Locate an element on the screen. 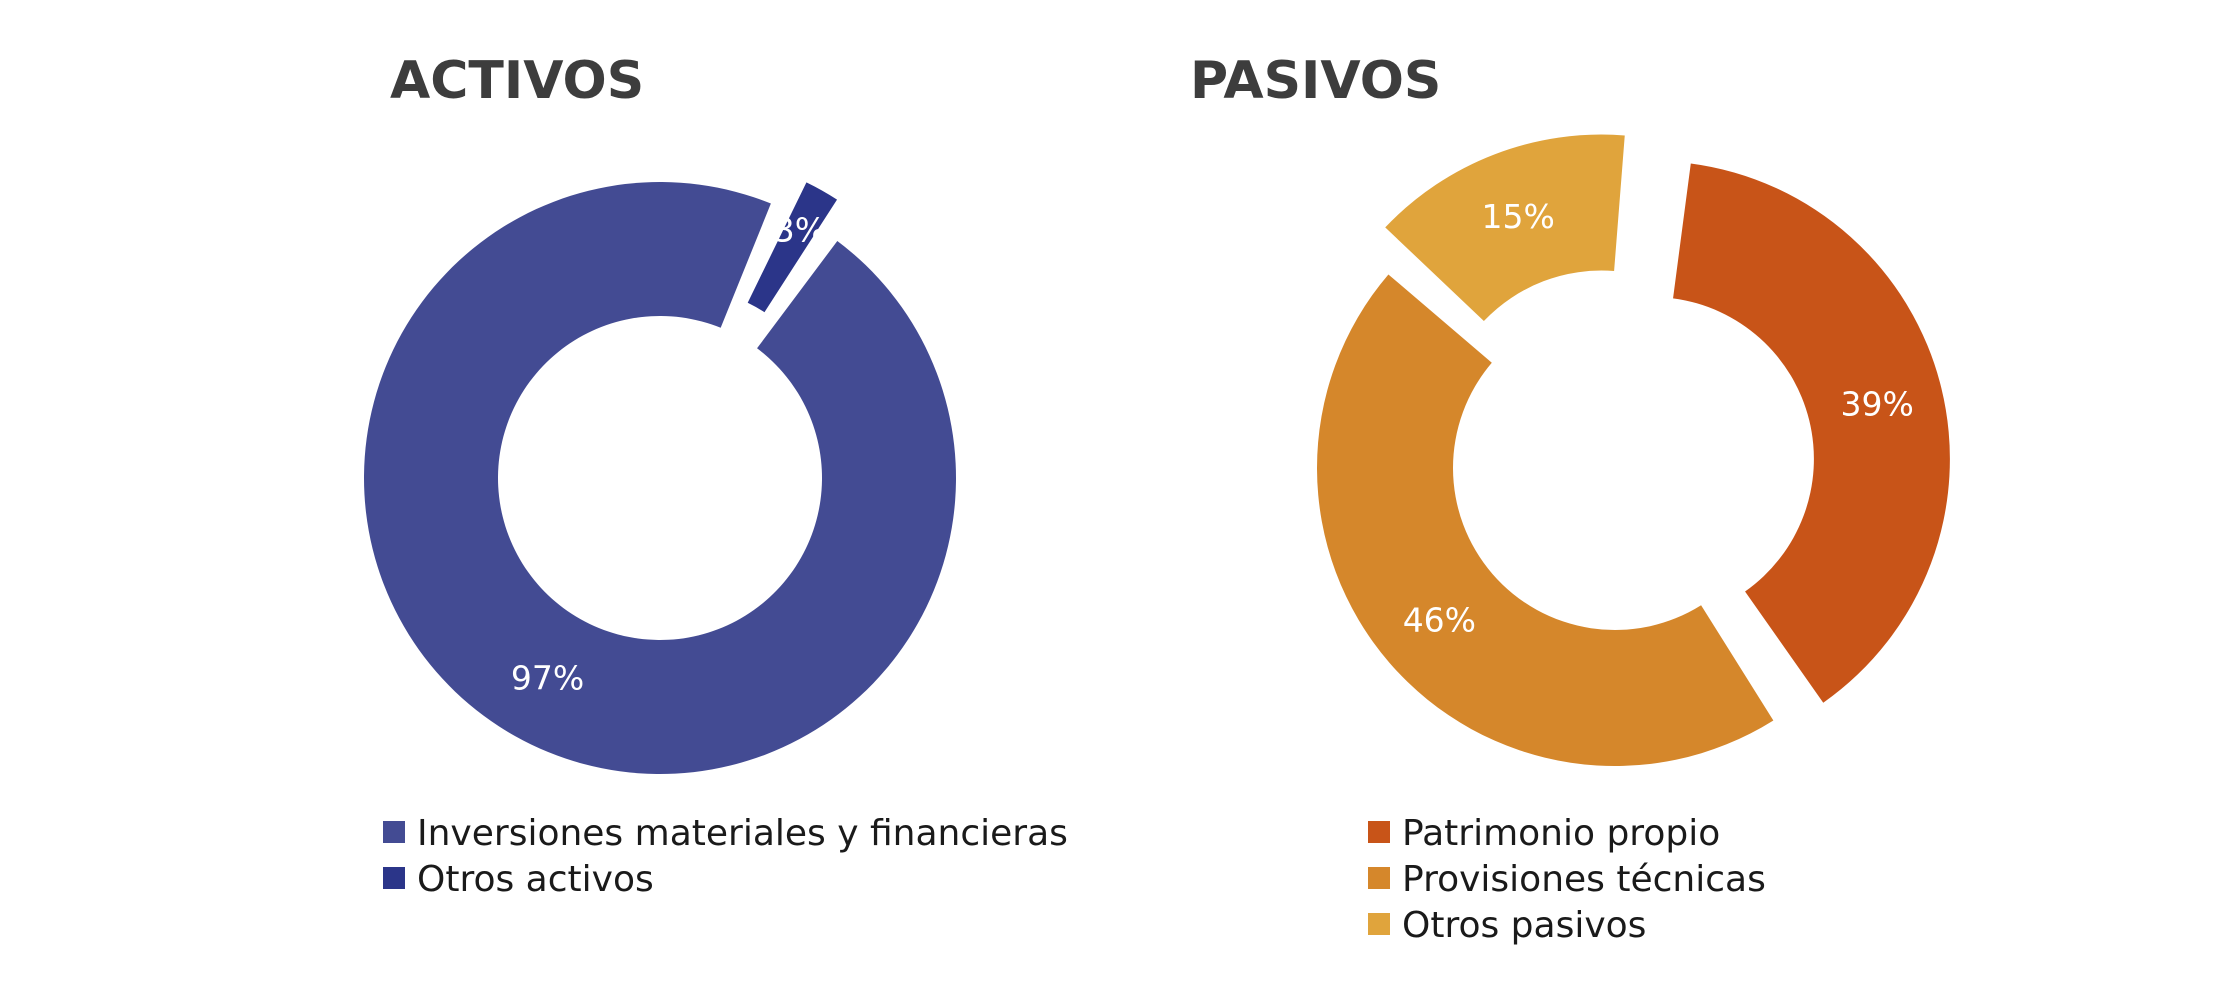 This screenshot has height=1000, width=2240. activos-legend-label-otros-activos: Otros activos is located at coordinates (535, 879).